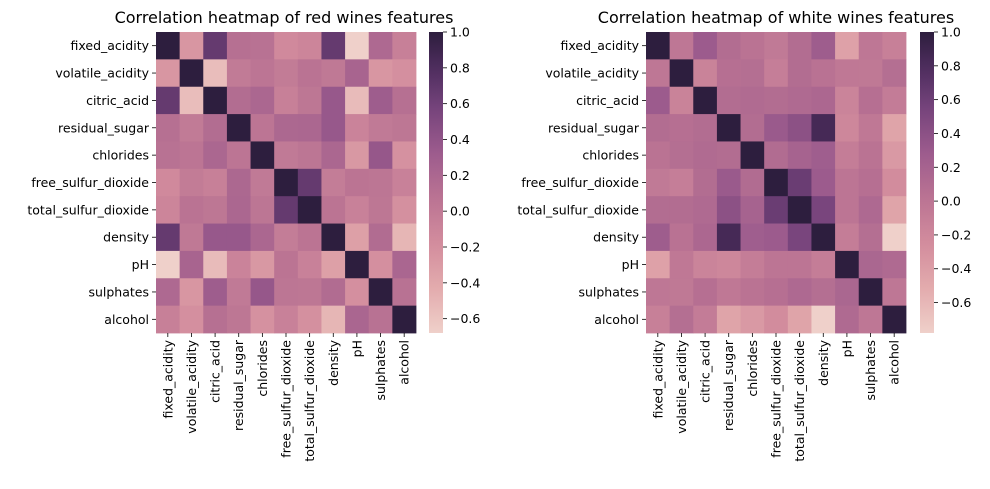 The width and height of the screenshot is (990, 489). I want to click on x-tick-label: density, so click(823, 362).